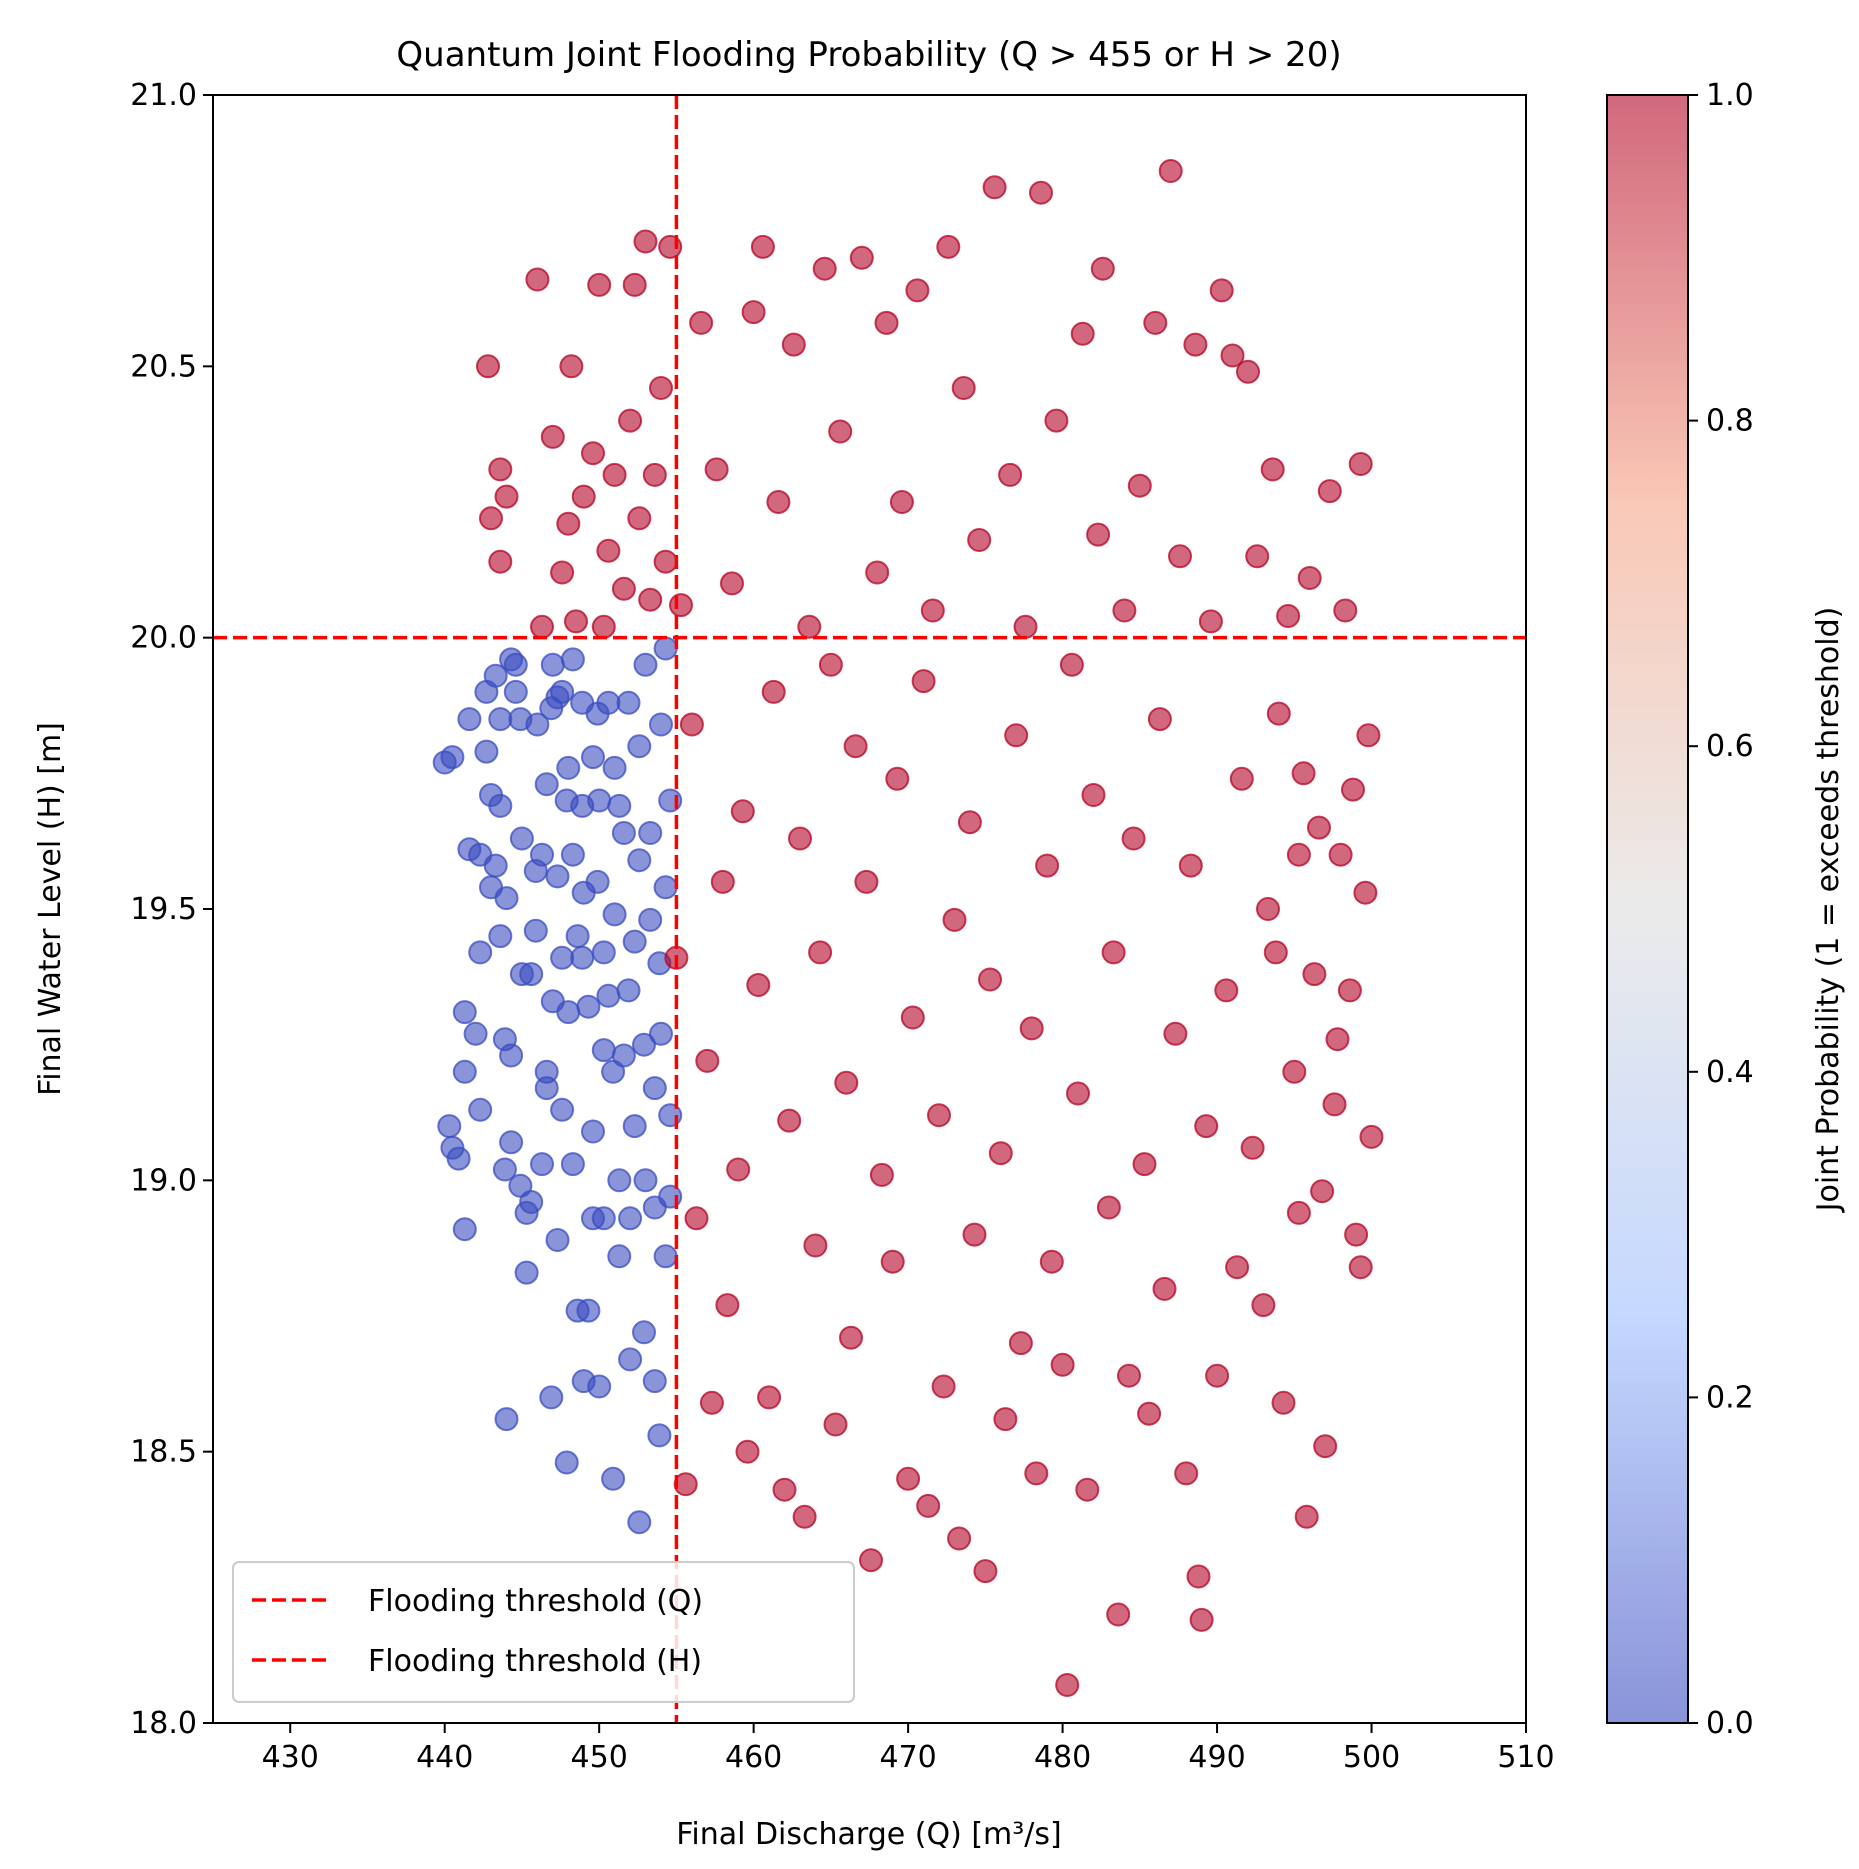 Image resolution: width=1859 pixels, height=1869 pixels. I want to click on y-tick-label: 18.5, so click(163, 1452).